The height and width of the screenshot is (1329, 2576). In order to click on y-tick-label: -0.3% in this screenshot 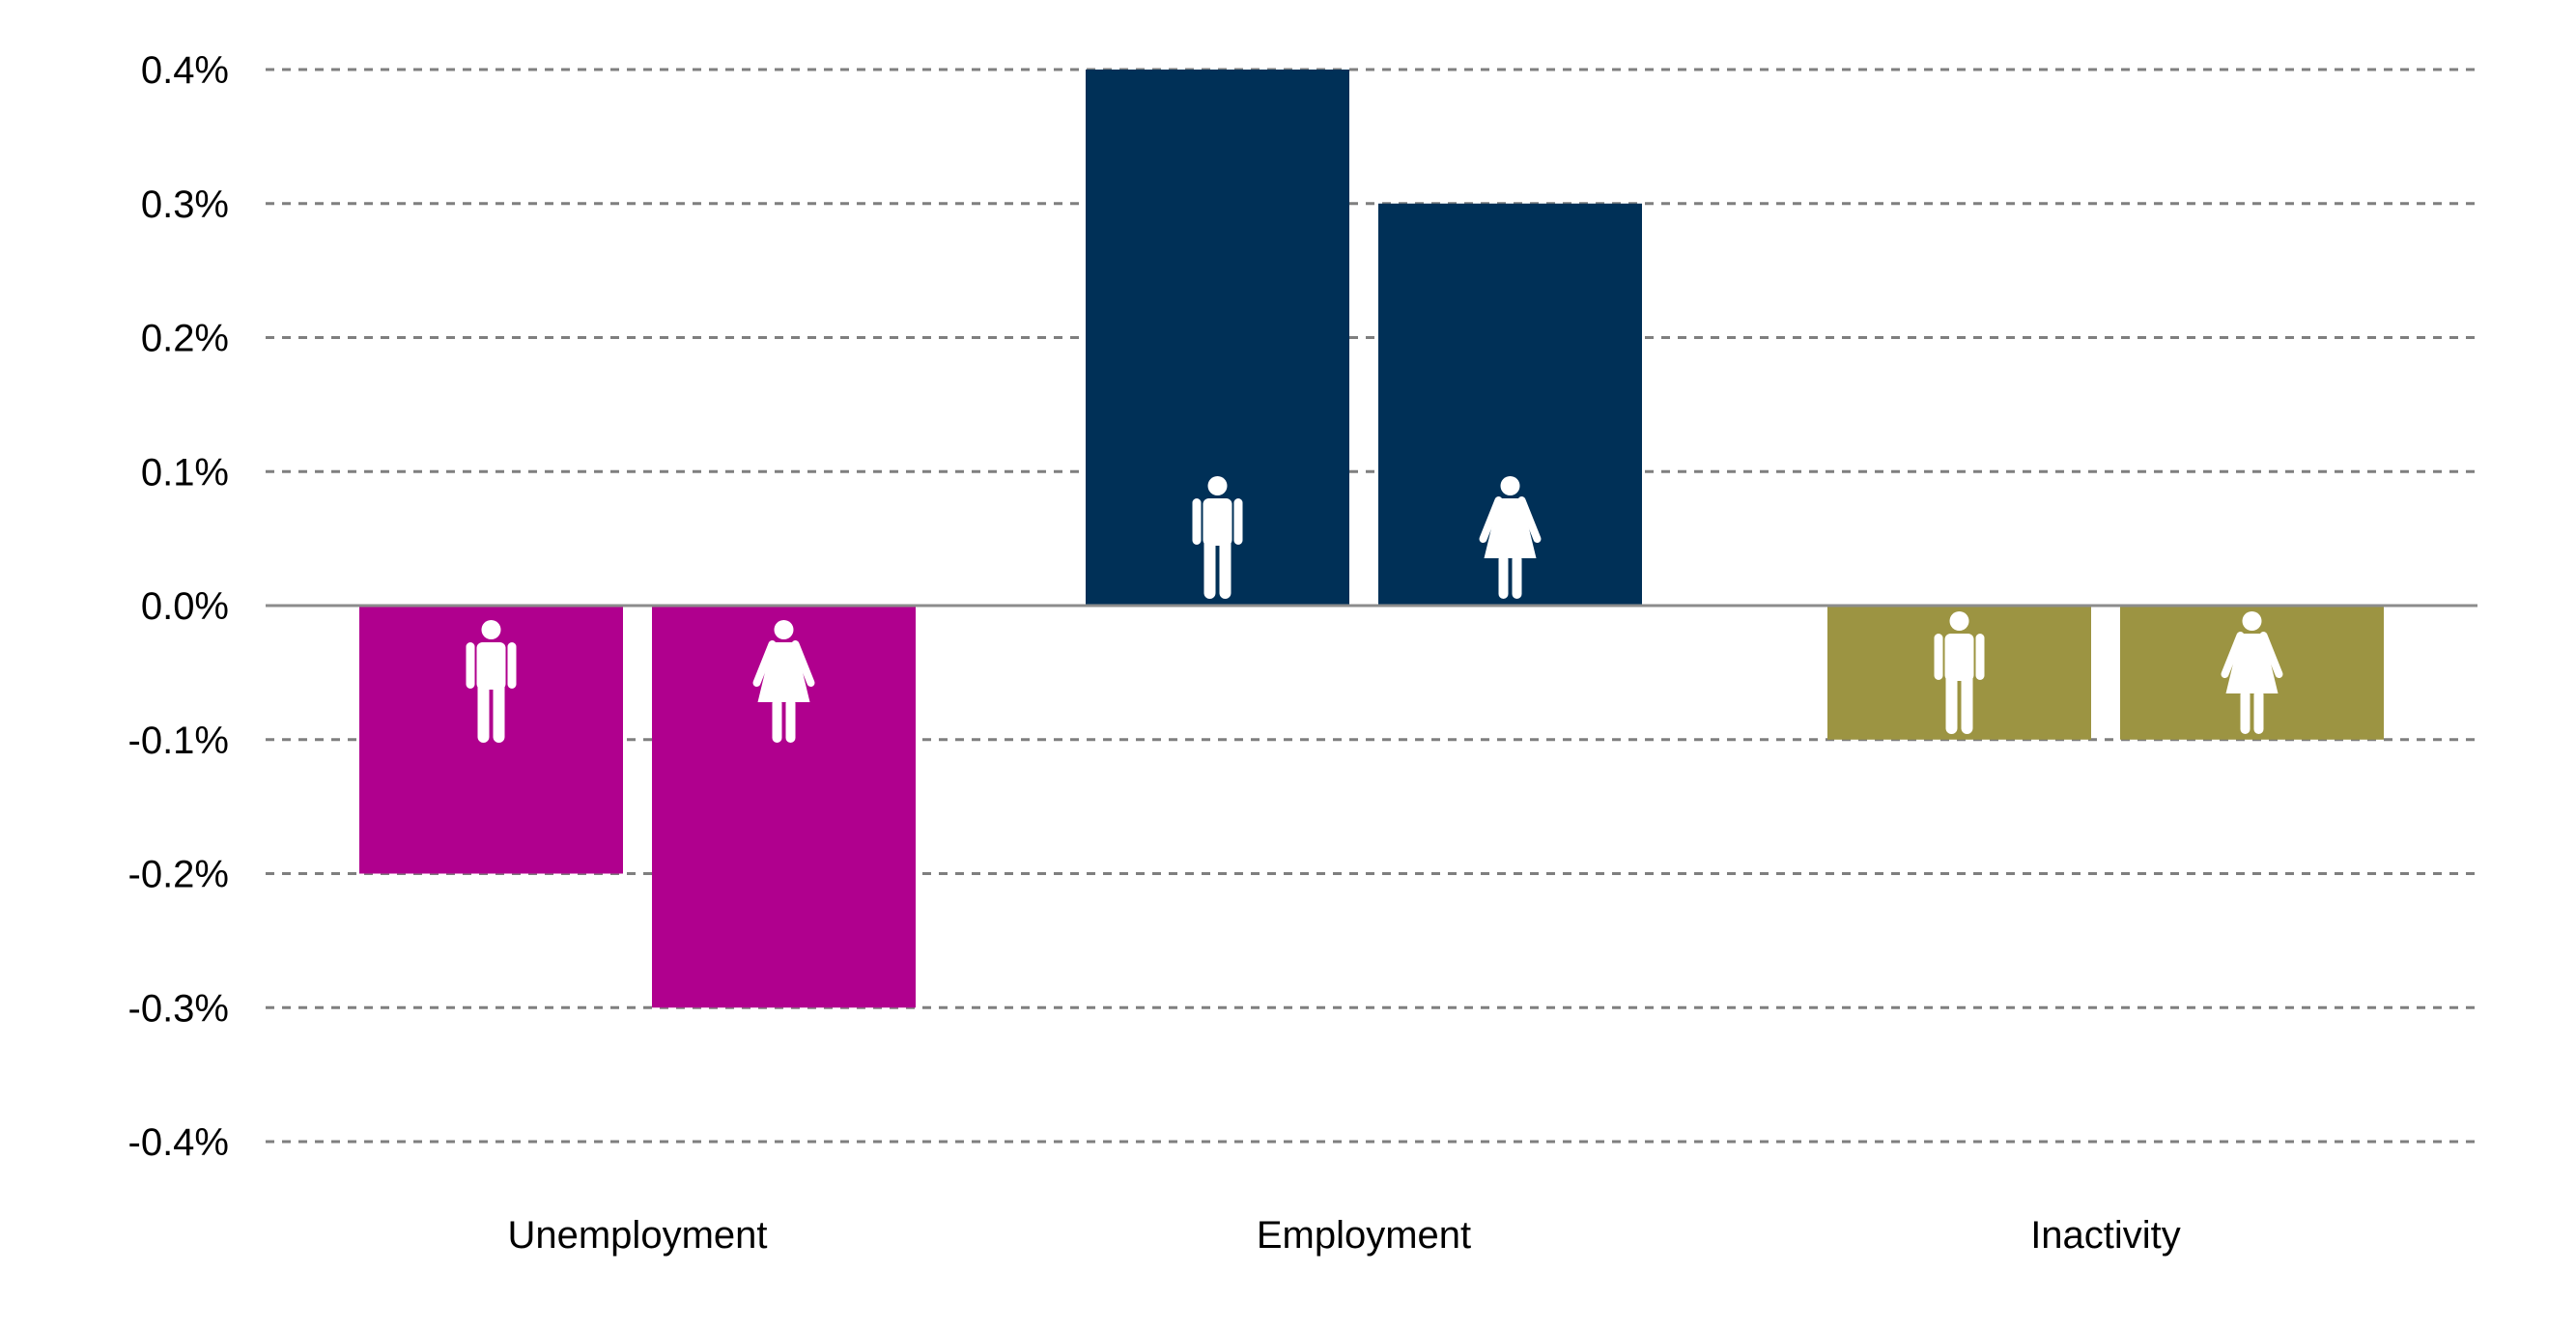, I will do `click(179, 1008)`.